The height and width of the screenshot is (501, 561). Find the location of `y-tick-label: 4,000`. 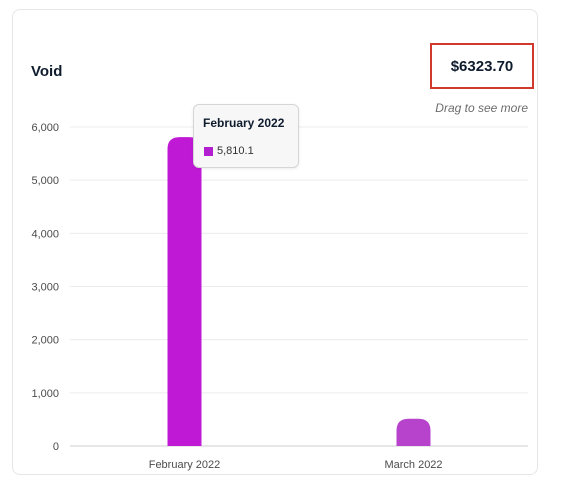

y-tick-label: 4,000 is located at coordinates (45, 234).